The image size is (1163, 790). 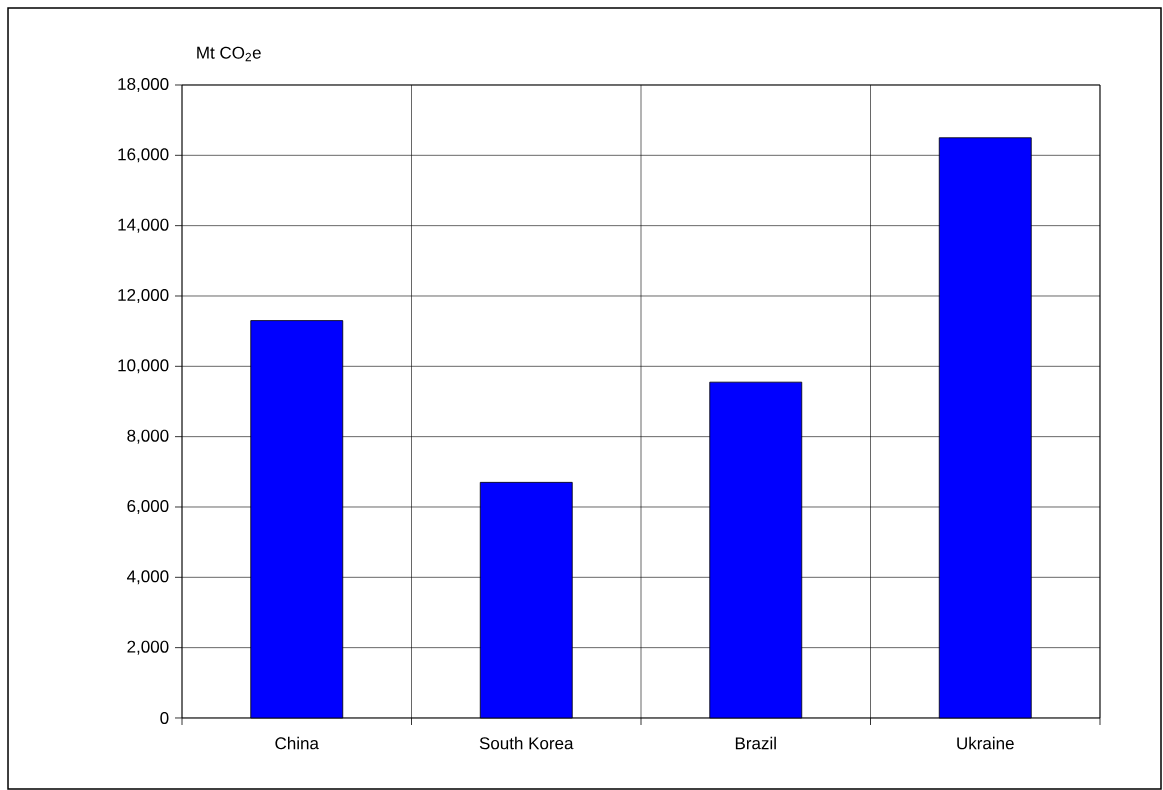 I want to click on y-axis-title: Mt CO$_{2}$e, so click(x=229, y=54).